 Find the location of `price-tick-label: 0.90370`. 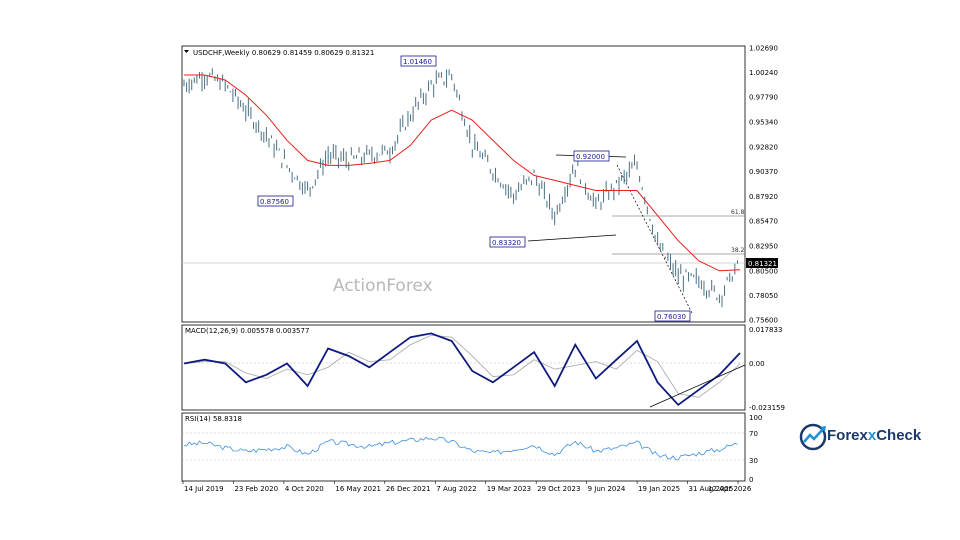

price-tick-label: 0.90370 is located at coordinates (763, 172).